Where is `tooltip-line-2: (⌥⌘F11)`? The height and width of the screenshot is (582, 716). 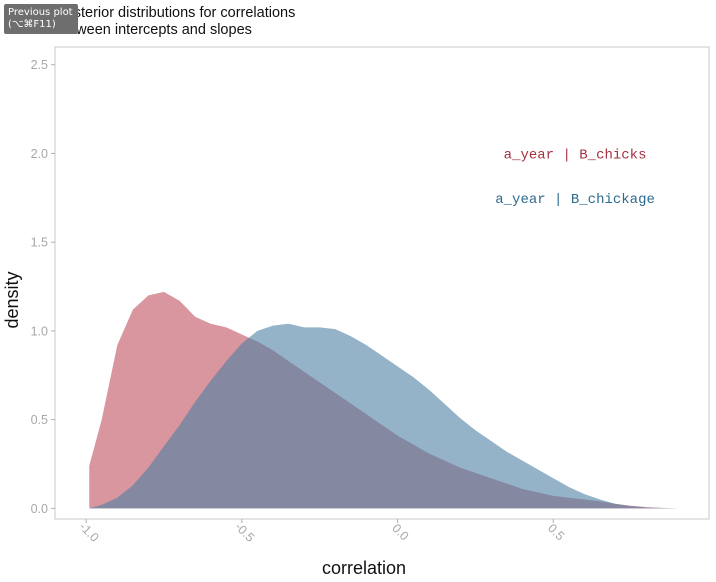
tooltip-line-2: (⌥⌘F11) is located at coordinates (32, 24).